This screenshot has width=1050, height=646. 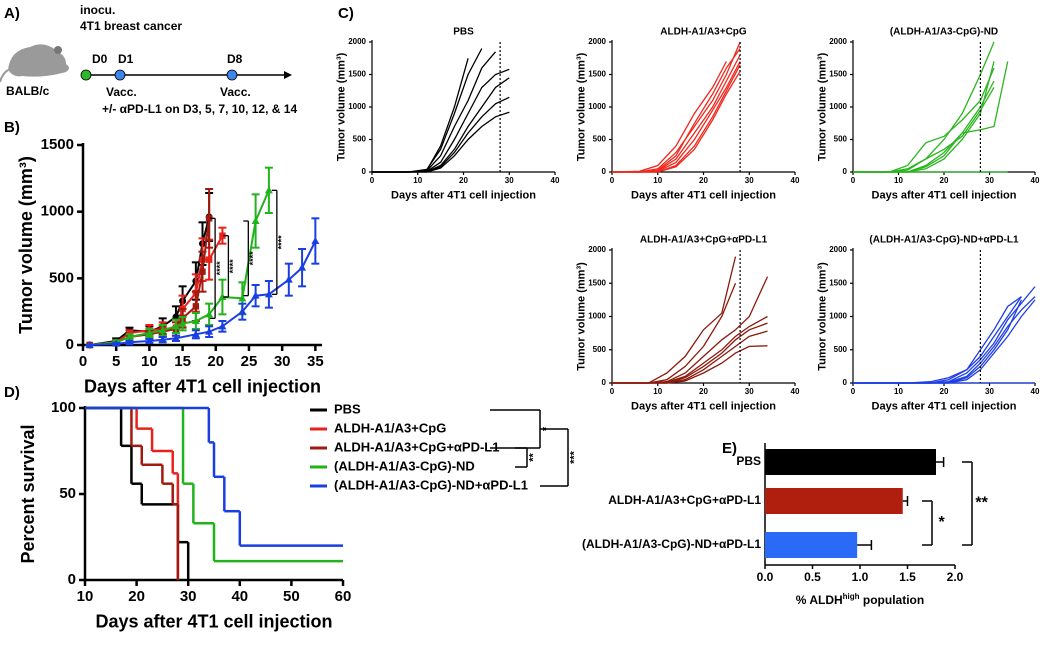 I want to click on day-label: D8, so click(x=235, y=59).